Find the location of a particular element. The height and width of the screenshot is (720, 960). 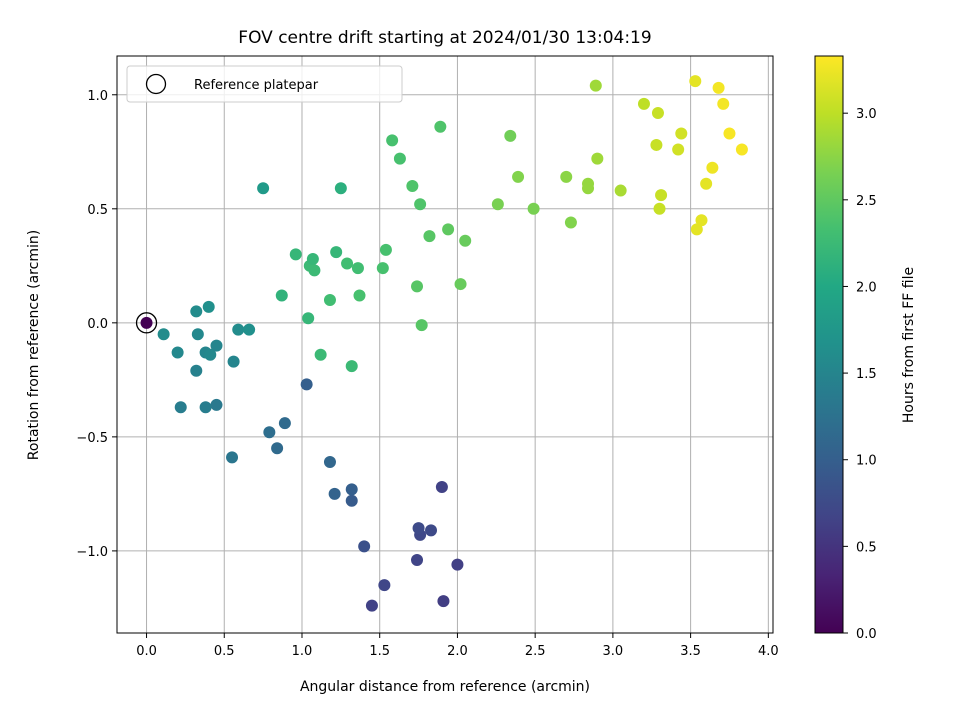

colorbar-tick-label: 1.0 is located at coordinates (866, 461).